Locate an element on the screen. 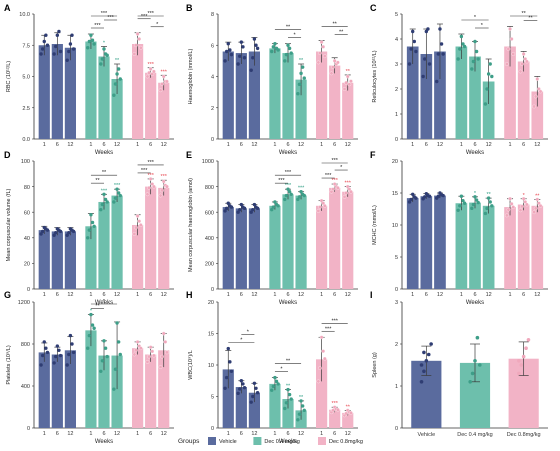 This screenshot has width=560, height=451. y-tick-label: 200 is located at coordinates (209, 265).